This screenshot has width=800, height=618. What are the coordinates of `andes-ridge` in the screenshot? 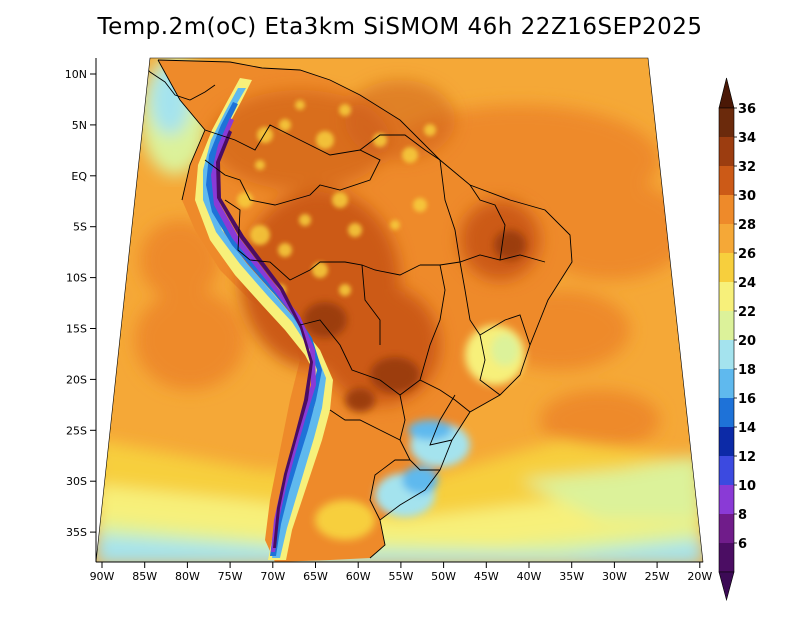 It's located at (264, 319).